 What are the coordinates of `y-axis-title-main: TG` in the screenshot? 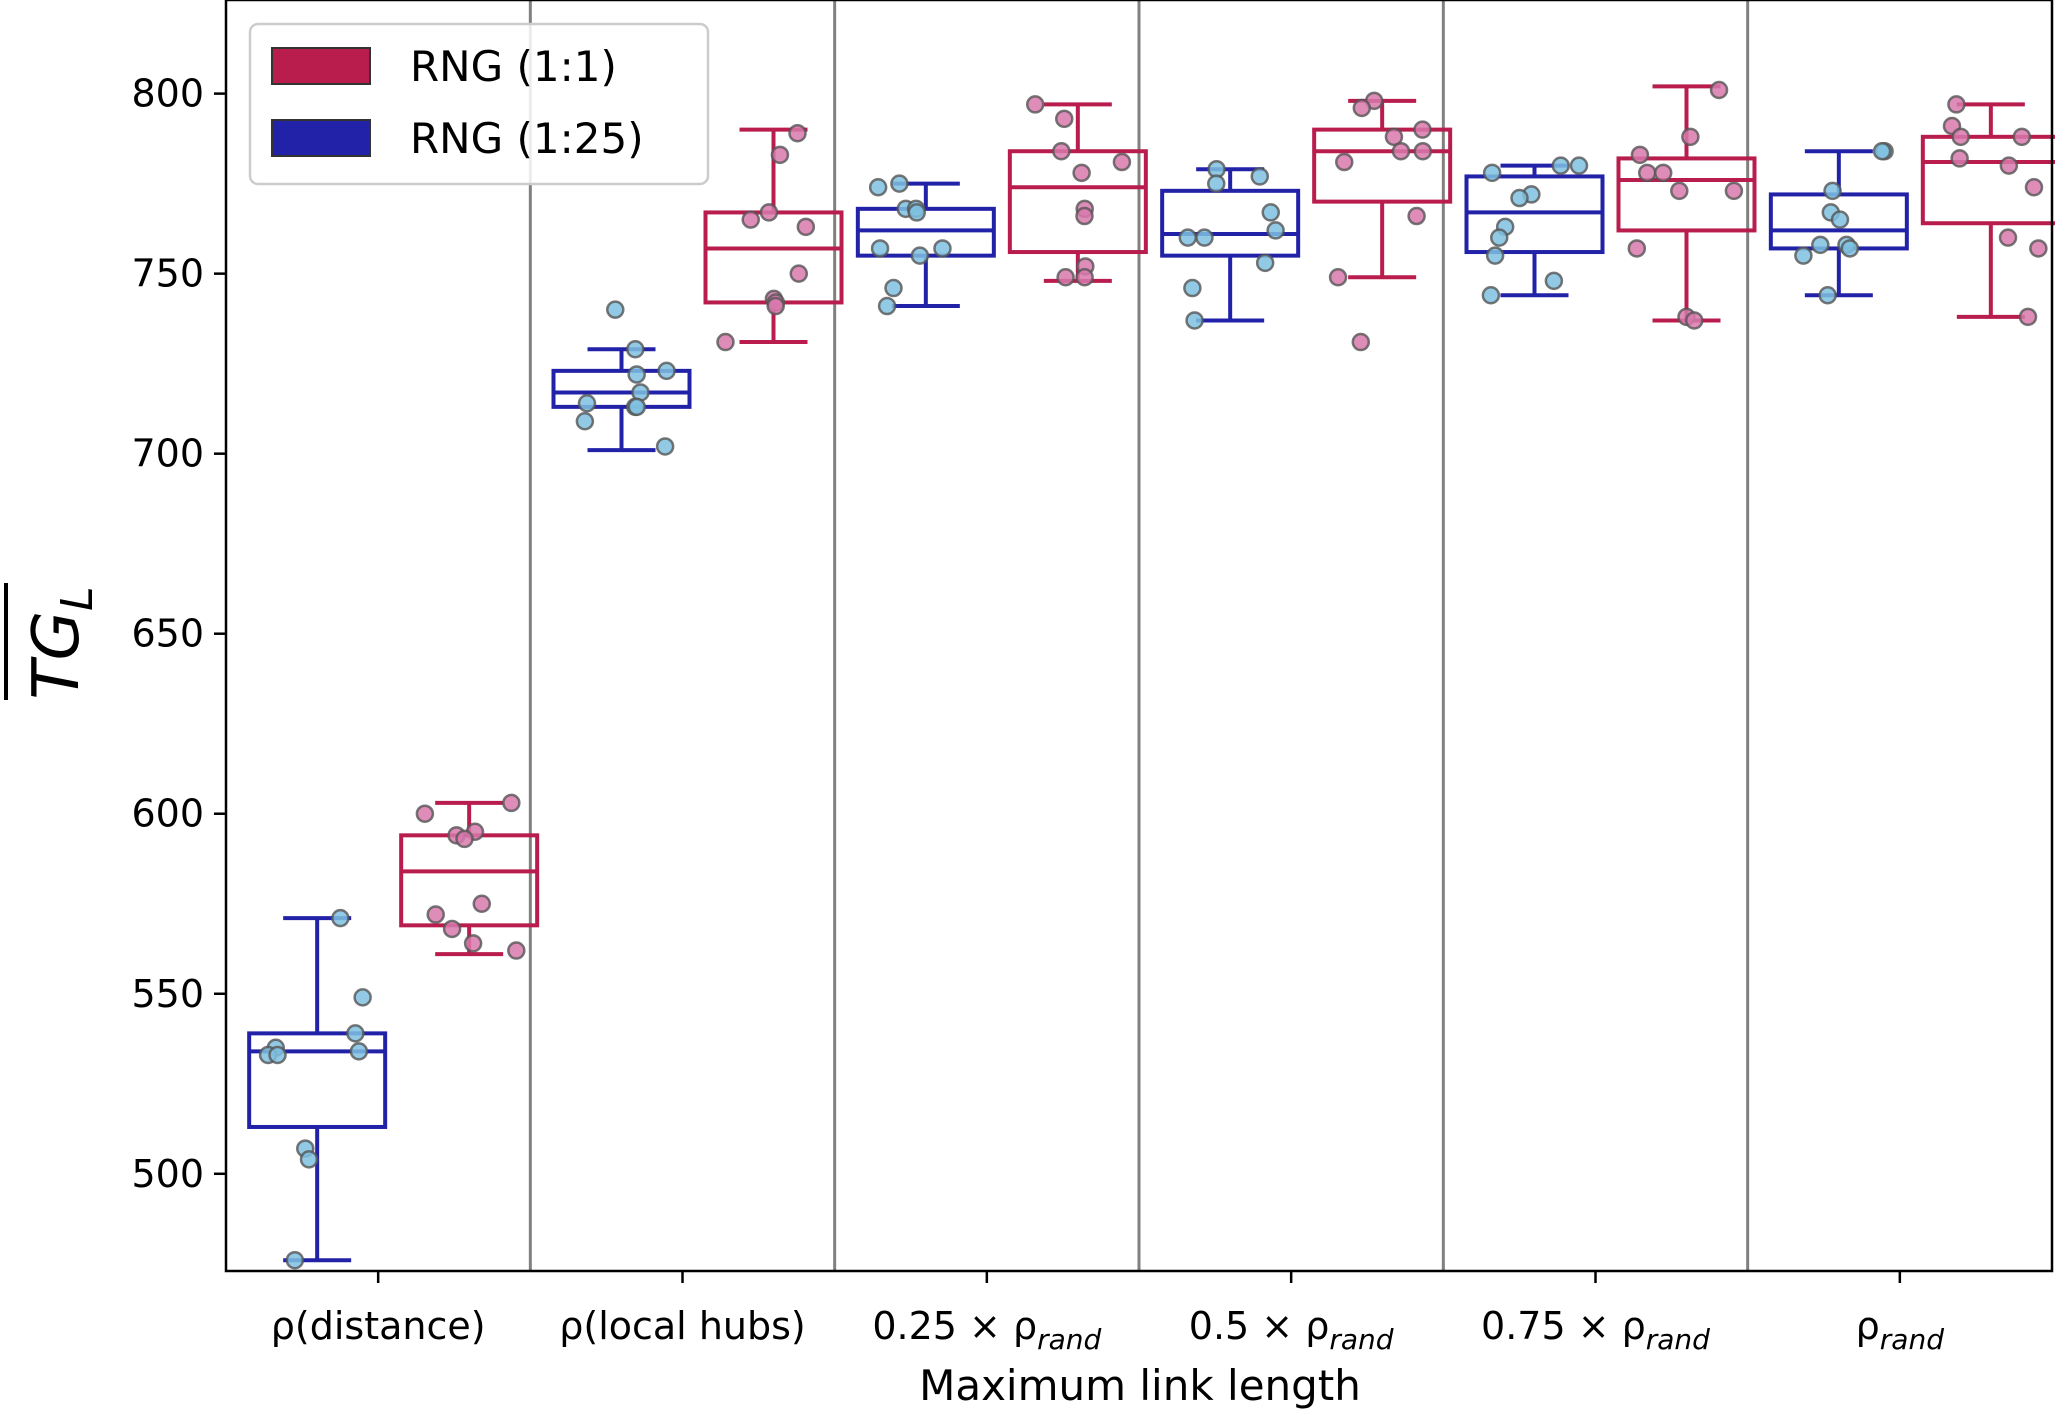 It's located at (57, 655).